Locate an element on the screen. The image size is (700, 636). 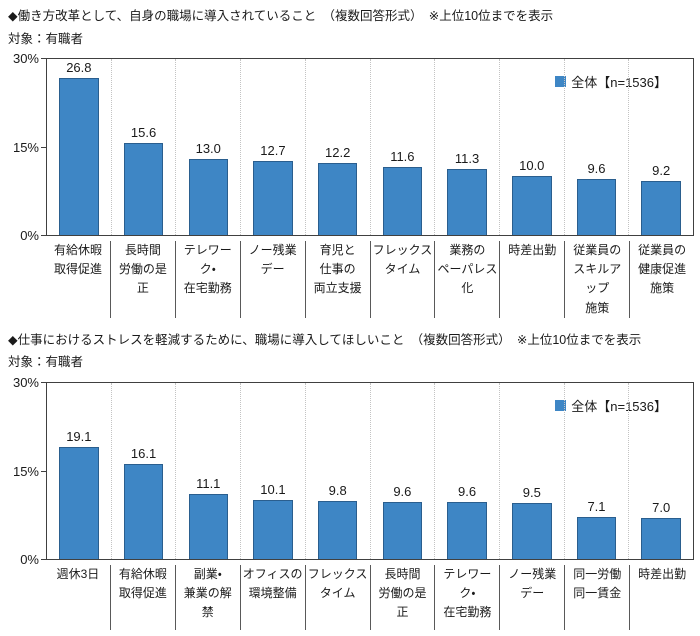
category-label: 従業員の スキルアップ 施策 is located at coordinates (596, 279).